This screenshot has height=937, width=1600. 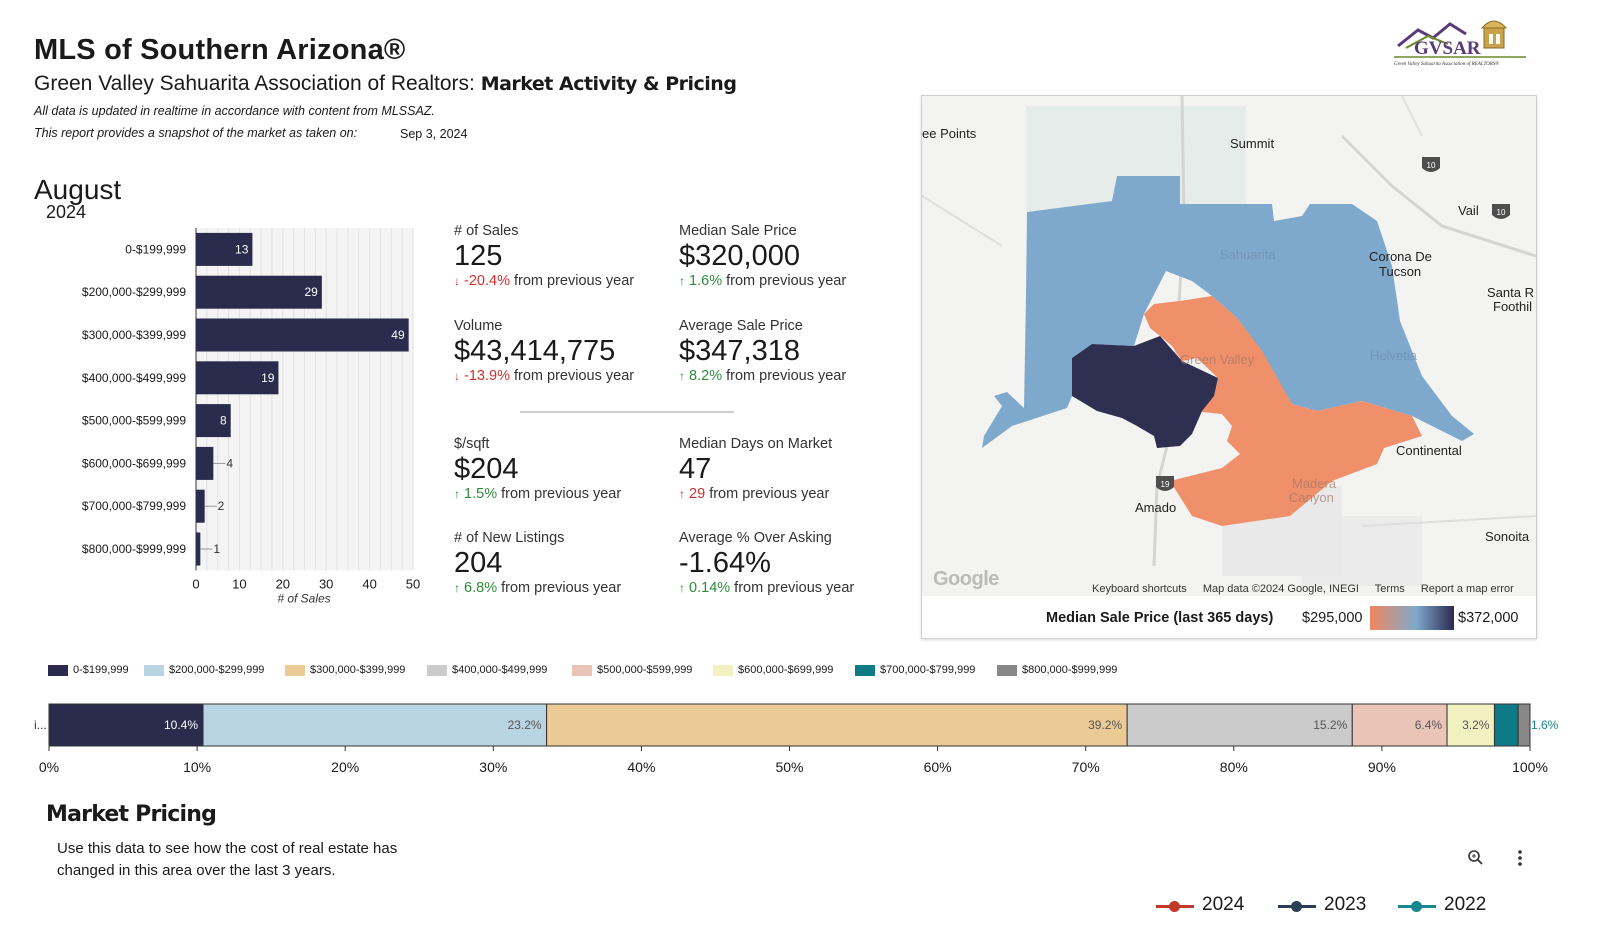 I want to click on svg-text: 10, so click(x=1501, y=212).